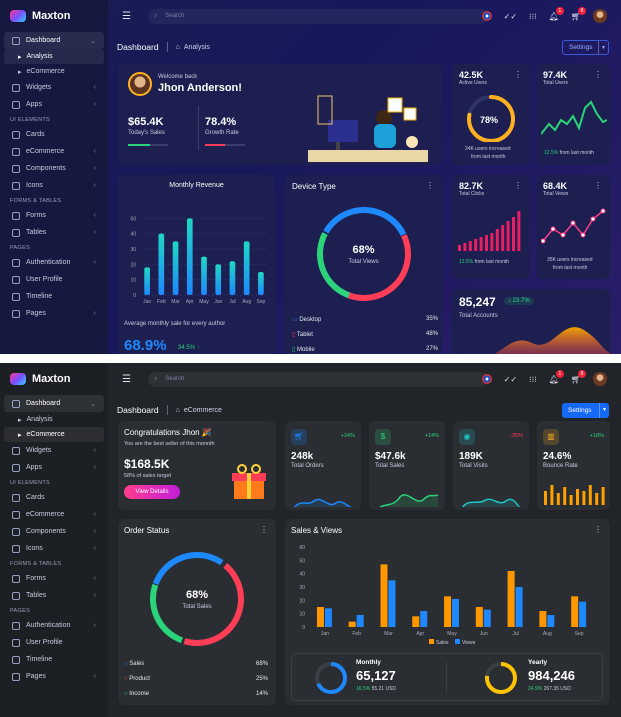 This screenshot has height=717, width=621. Describe the element at coordinates (471, 456) in the screenshot. I see `kpi-value: 189K` at that location.